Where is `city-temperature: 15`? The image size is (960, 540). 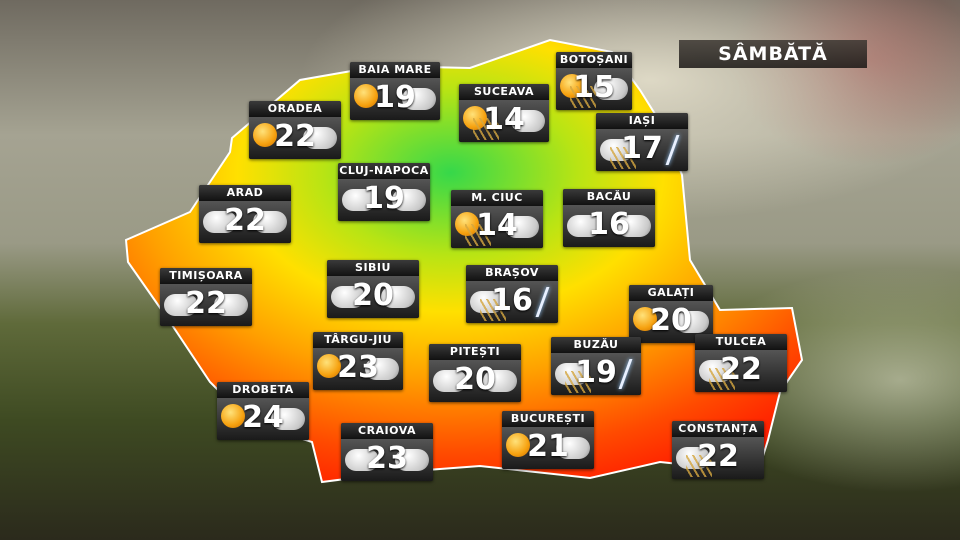 city-temperature: 15 is located at coordinates (594, 87).